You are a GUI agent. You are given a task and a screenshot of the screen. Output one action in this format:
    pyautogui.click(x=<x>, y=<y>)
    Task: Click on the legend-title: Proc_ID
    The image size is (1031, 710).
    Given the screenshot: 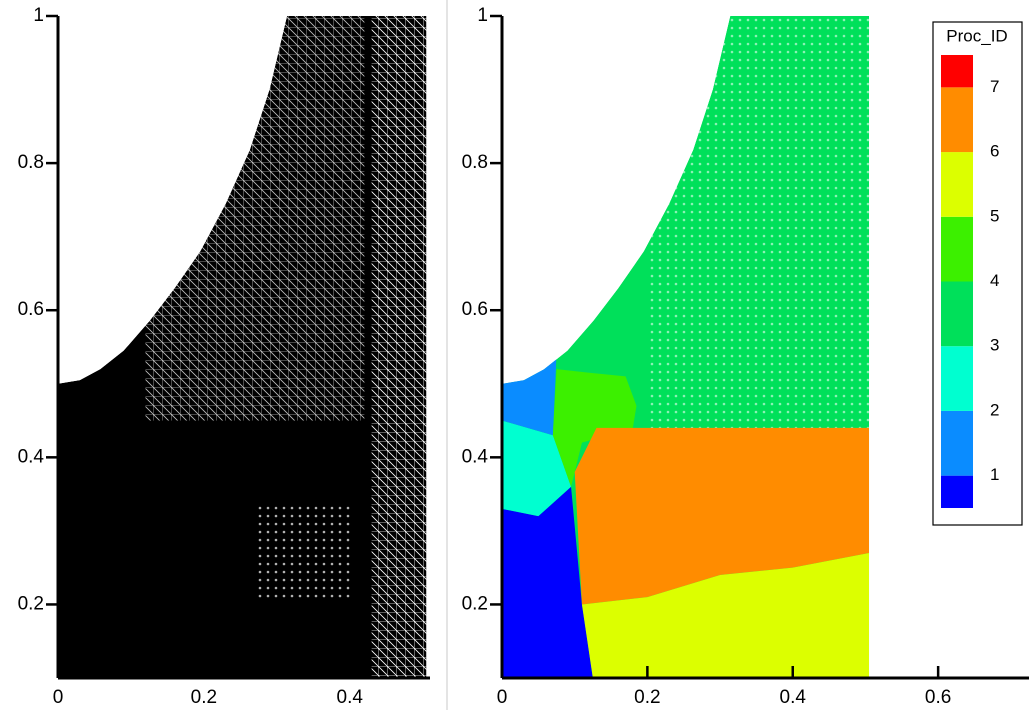 What is the action you would take?
    pyautogui.click(x=976, y=35)
    